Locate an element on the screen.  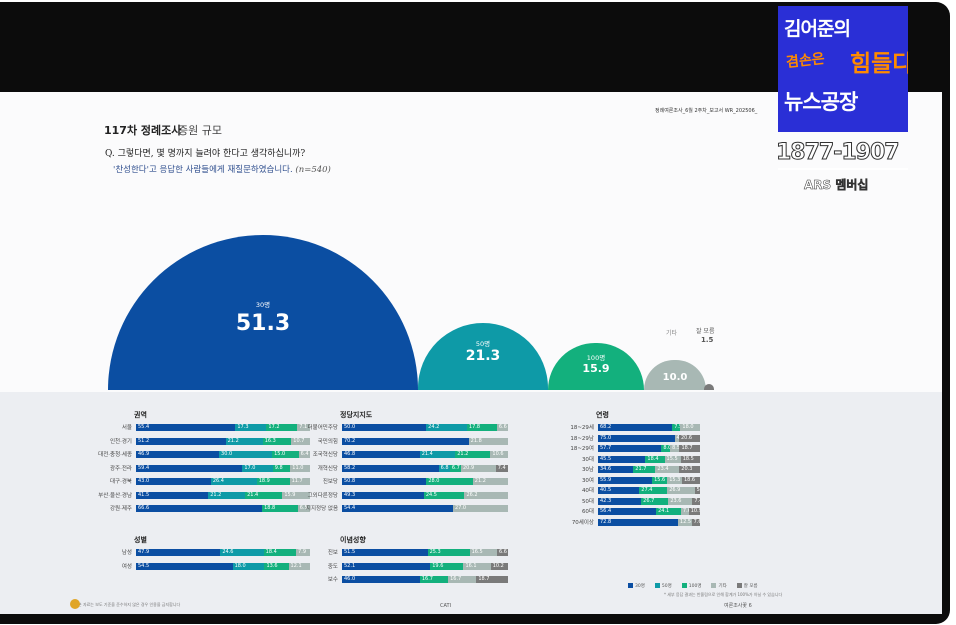
bar-segment: 6.7 is located at coordinates (455, 468).